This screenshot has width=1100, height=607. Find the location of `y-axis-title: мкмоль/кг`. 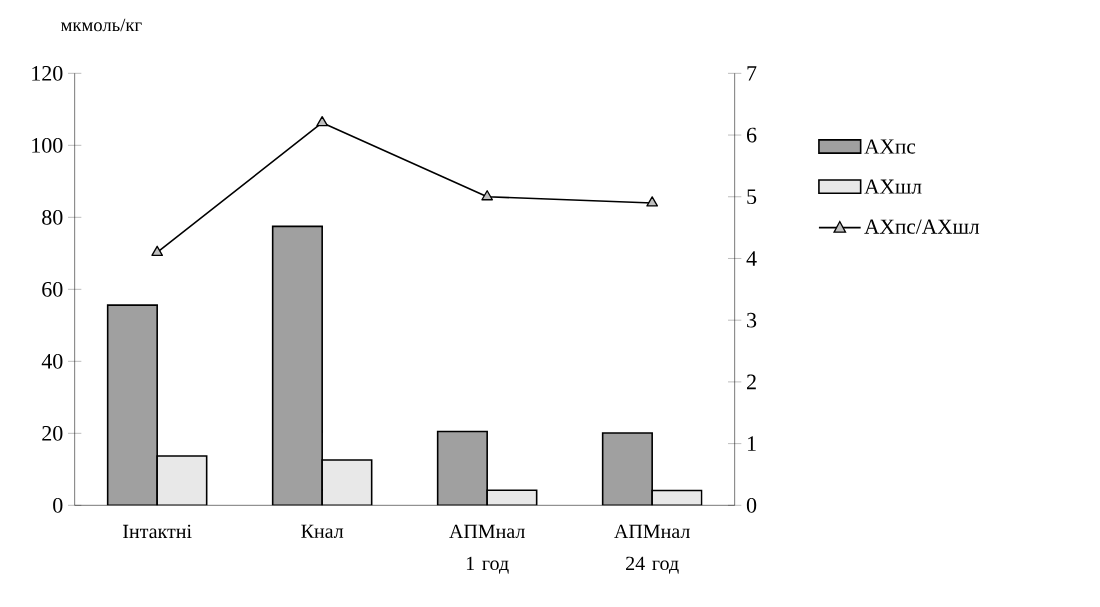

y-axis-title: мкмоль/кг is located at coordinates (101, 25).